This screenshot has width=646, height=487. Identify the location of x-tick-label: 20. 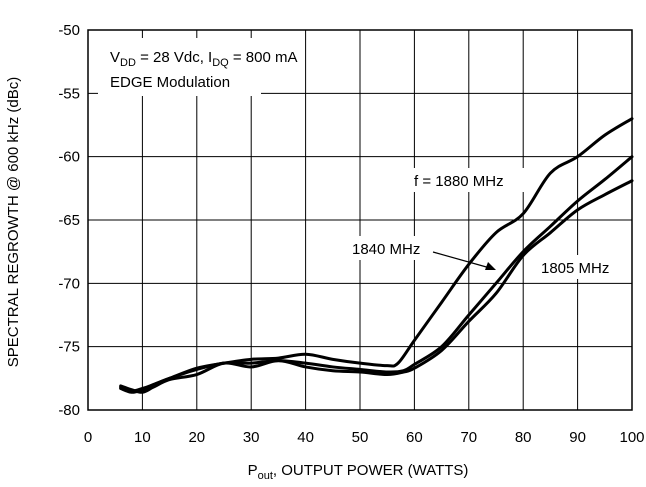
(196, 437).